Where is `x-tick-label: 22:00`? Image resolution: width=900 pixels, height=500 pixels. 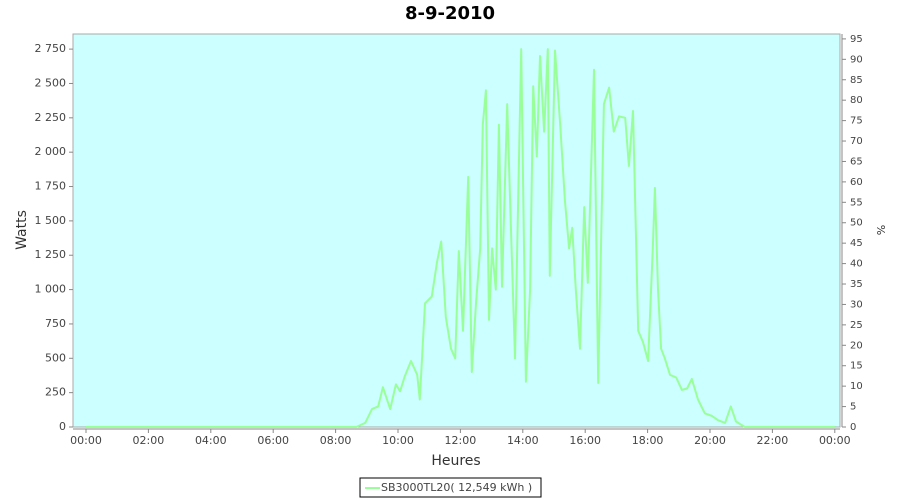
x-tick-label: 22:00 is located at coordinates (773, 440).